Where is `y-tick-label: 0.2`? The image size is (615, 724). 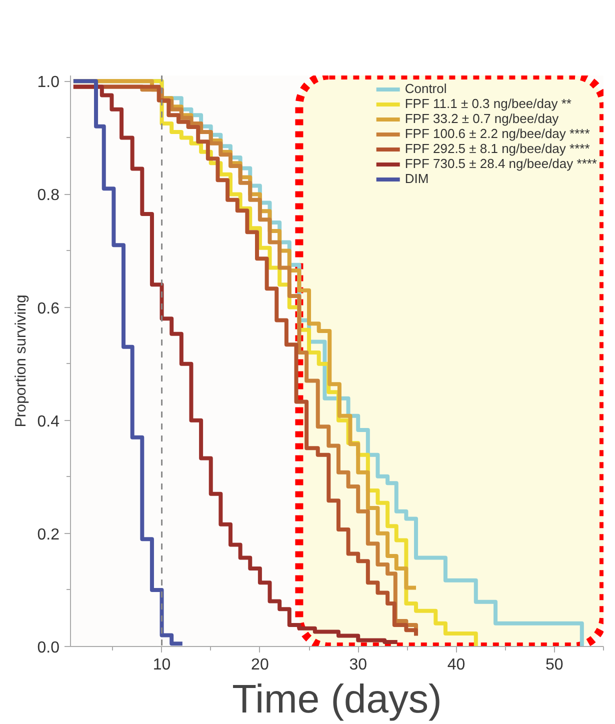 y-tick-label: 0.2 is located at coordinates (48, 535).